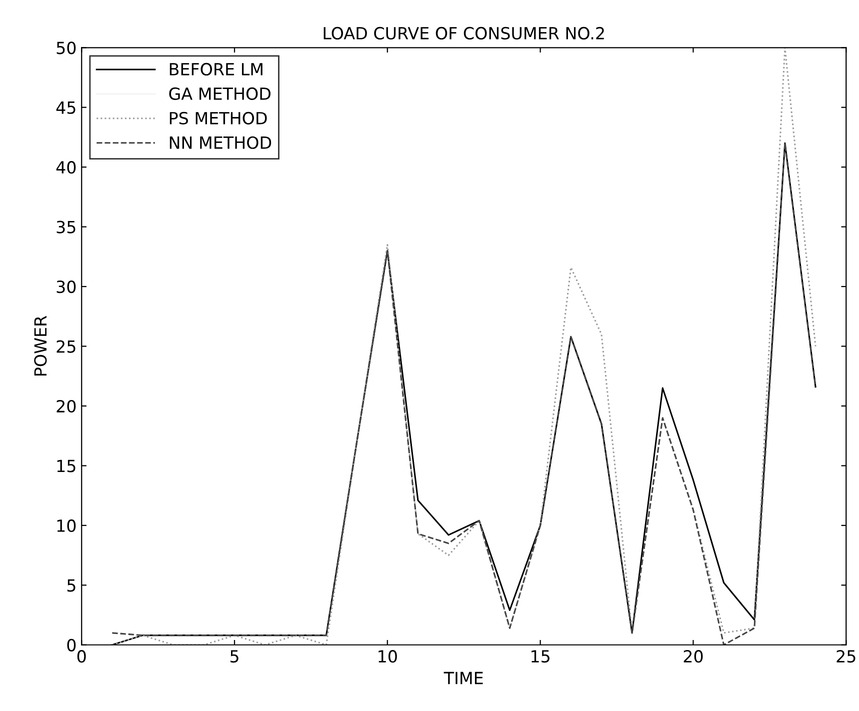 The image size is (859, 711). Describe the element at coordinates (66, 466) in the screenshot. I see `y-tick-label: 15` at that location.